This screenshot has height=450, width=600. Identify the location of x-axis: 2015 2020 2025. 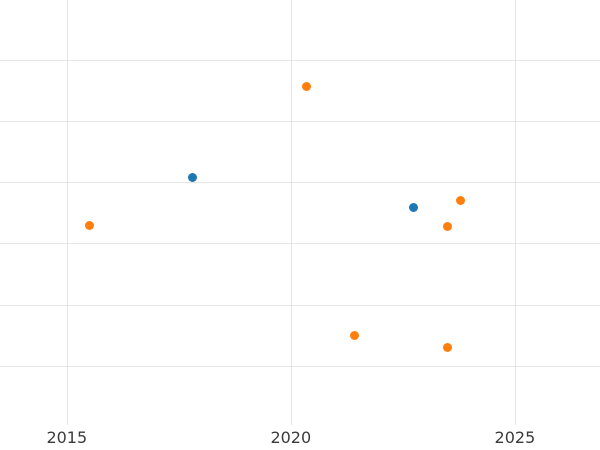
(300, 437).